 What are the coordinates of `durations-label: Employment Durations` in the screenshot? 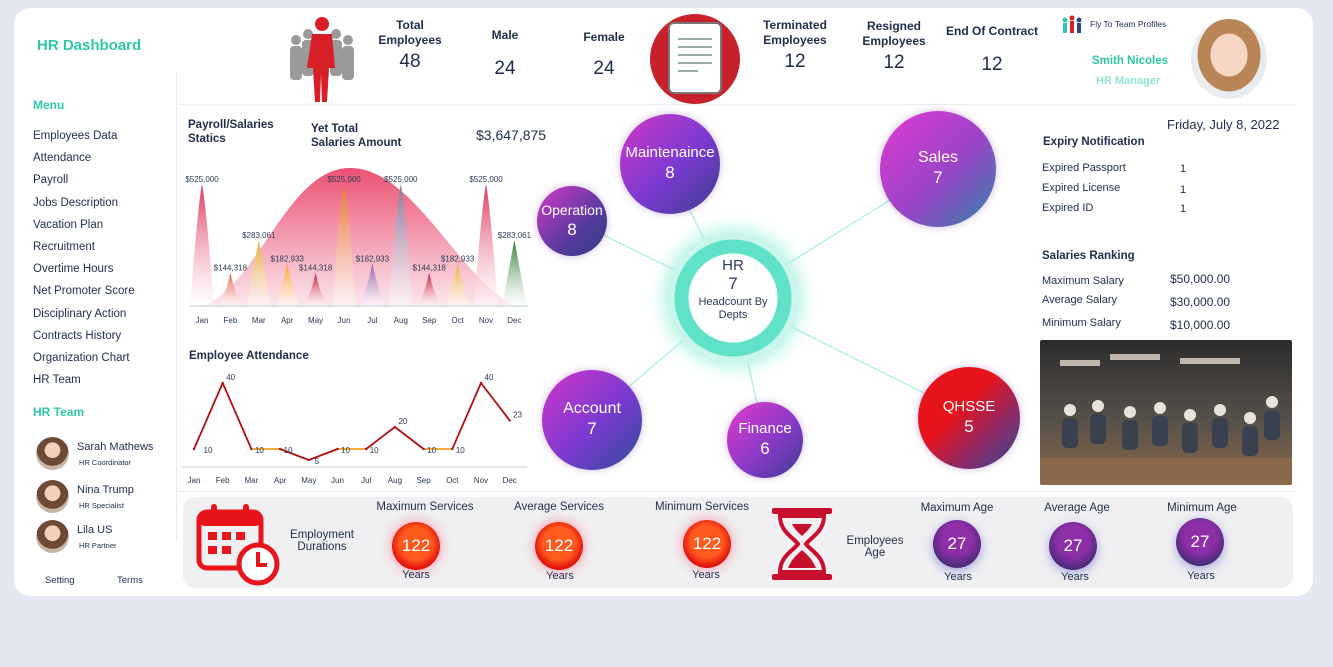 It's located at (322, 541).